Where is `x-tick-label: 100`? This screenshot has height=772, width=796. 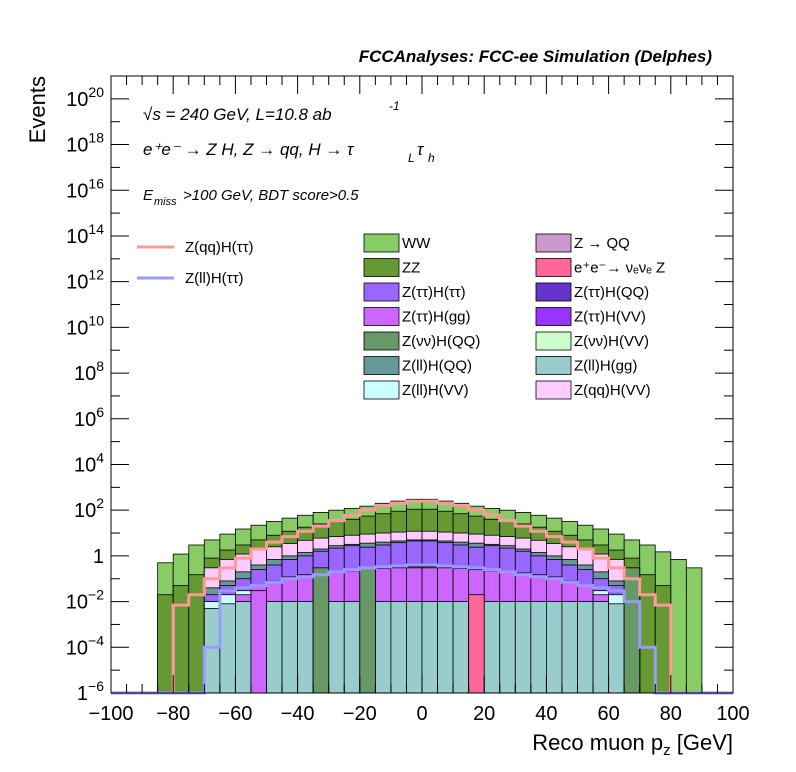
x-tick-label: 100 is located at coordinates (732, 714).